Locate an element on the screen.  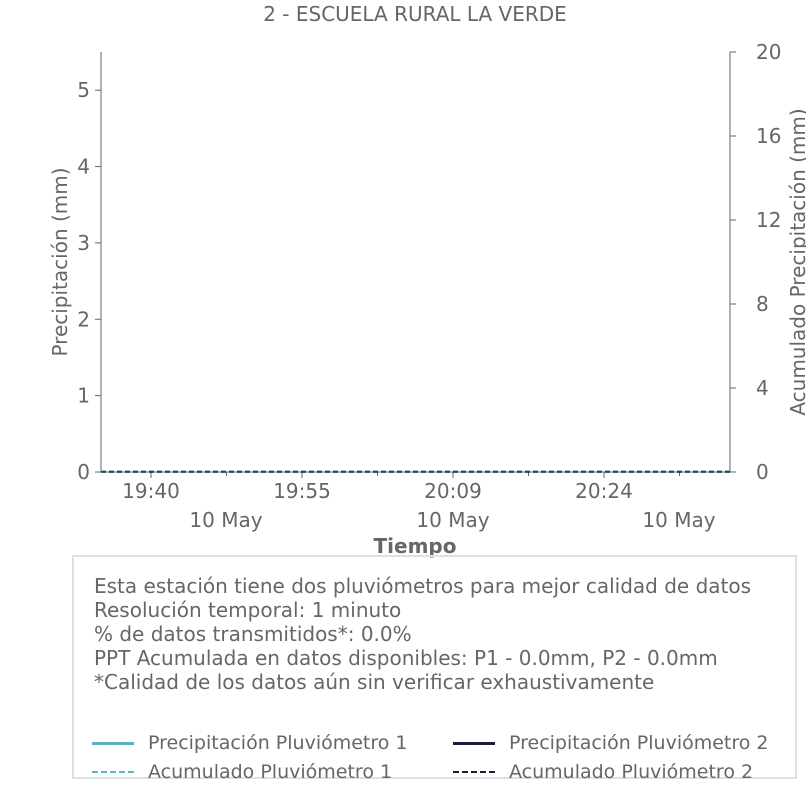
y-tick-label: 4 is located at coordinates (83, 167).